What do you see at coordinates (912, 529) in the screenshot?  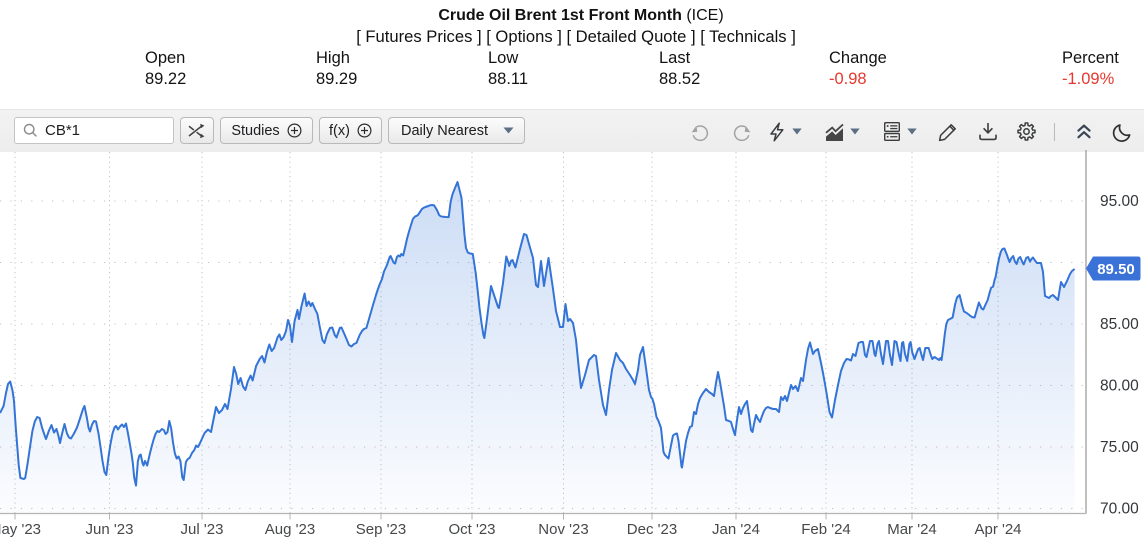 I see `svg-text: Mar '24` at bounding box center [912, 529].